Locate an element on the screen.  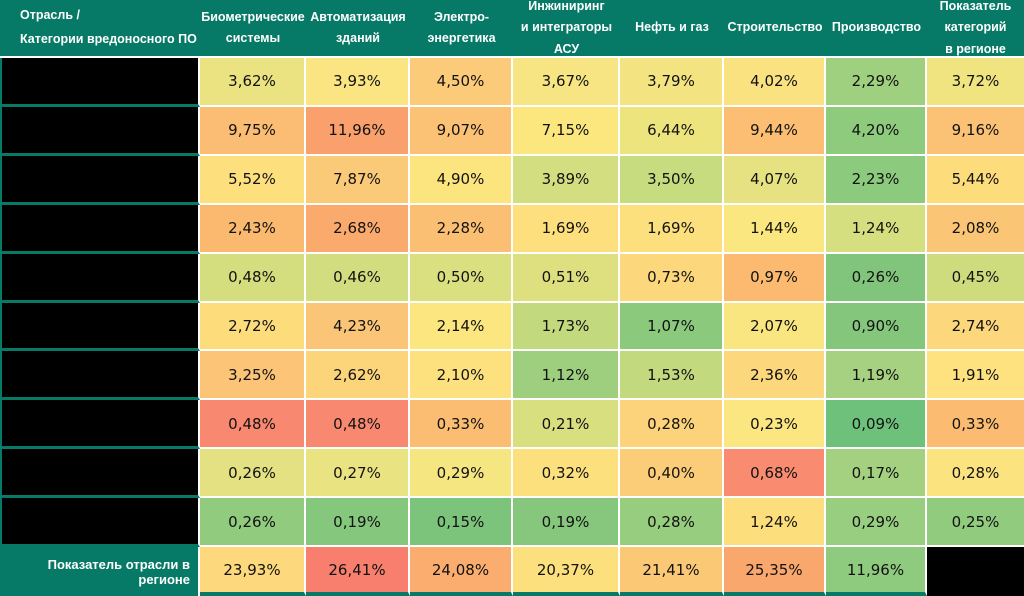
heatmap-cell: 0,50% is located at coordinates (461, 278).